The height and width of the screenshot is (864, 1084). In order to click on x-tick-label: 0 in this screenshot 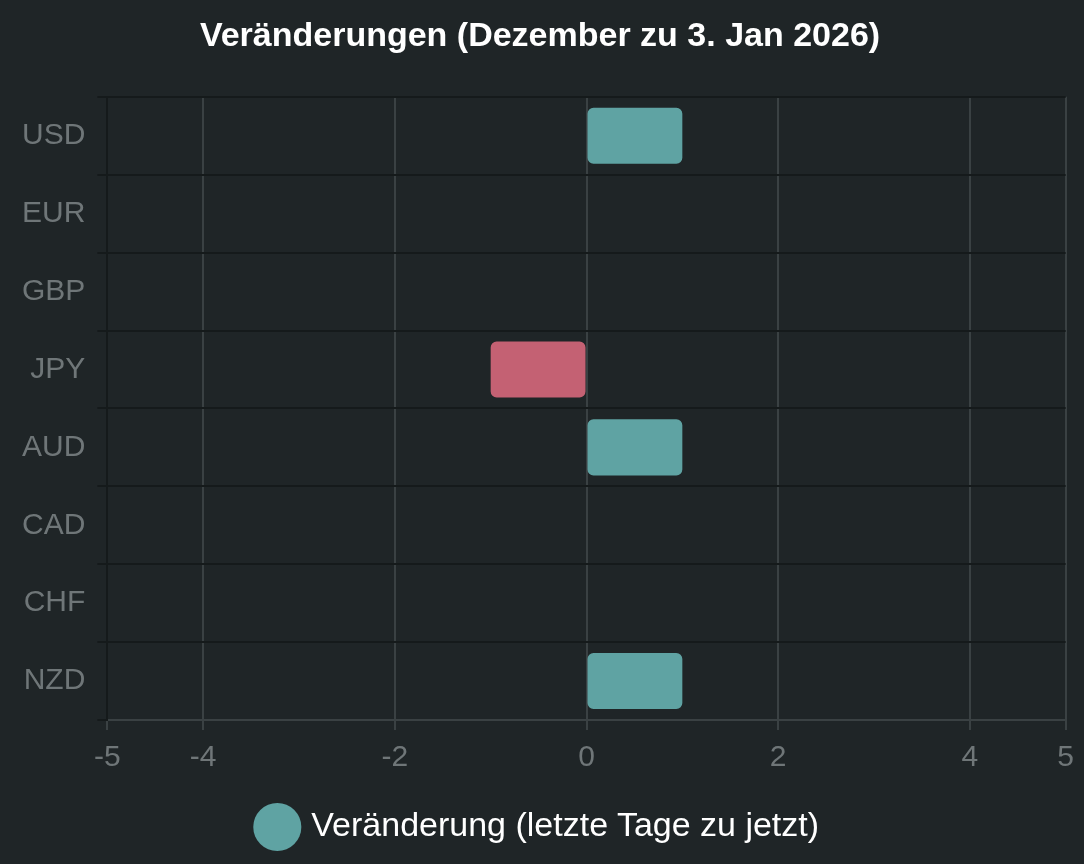, I will do `click(586, 756)`.